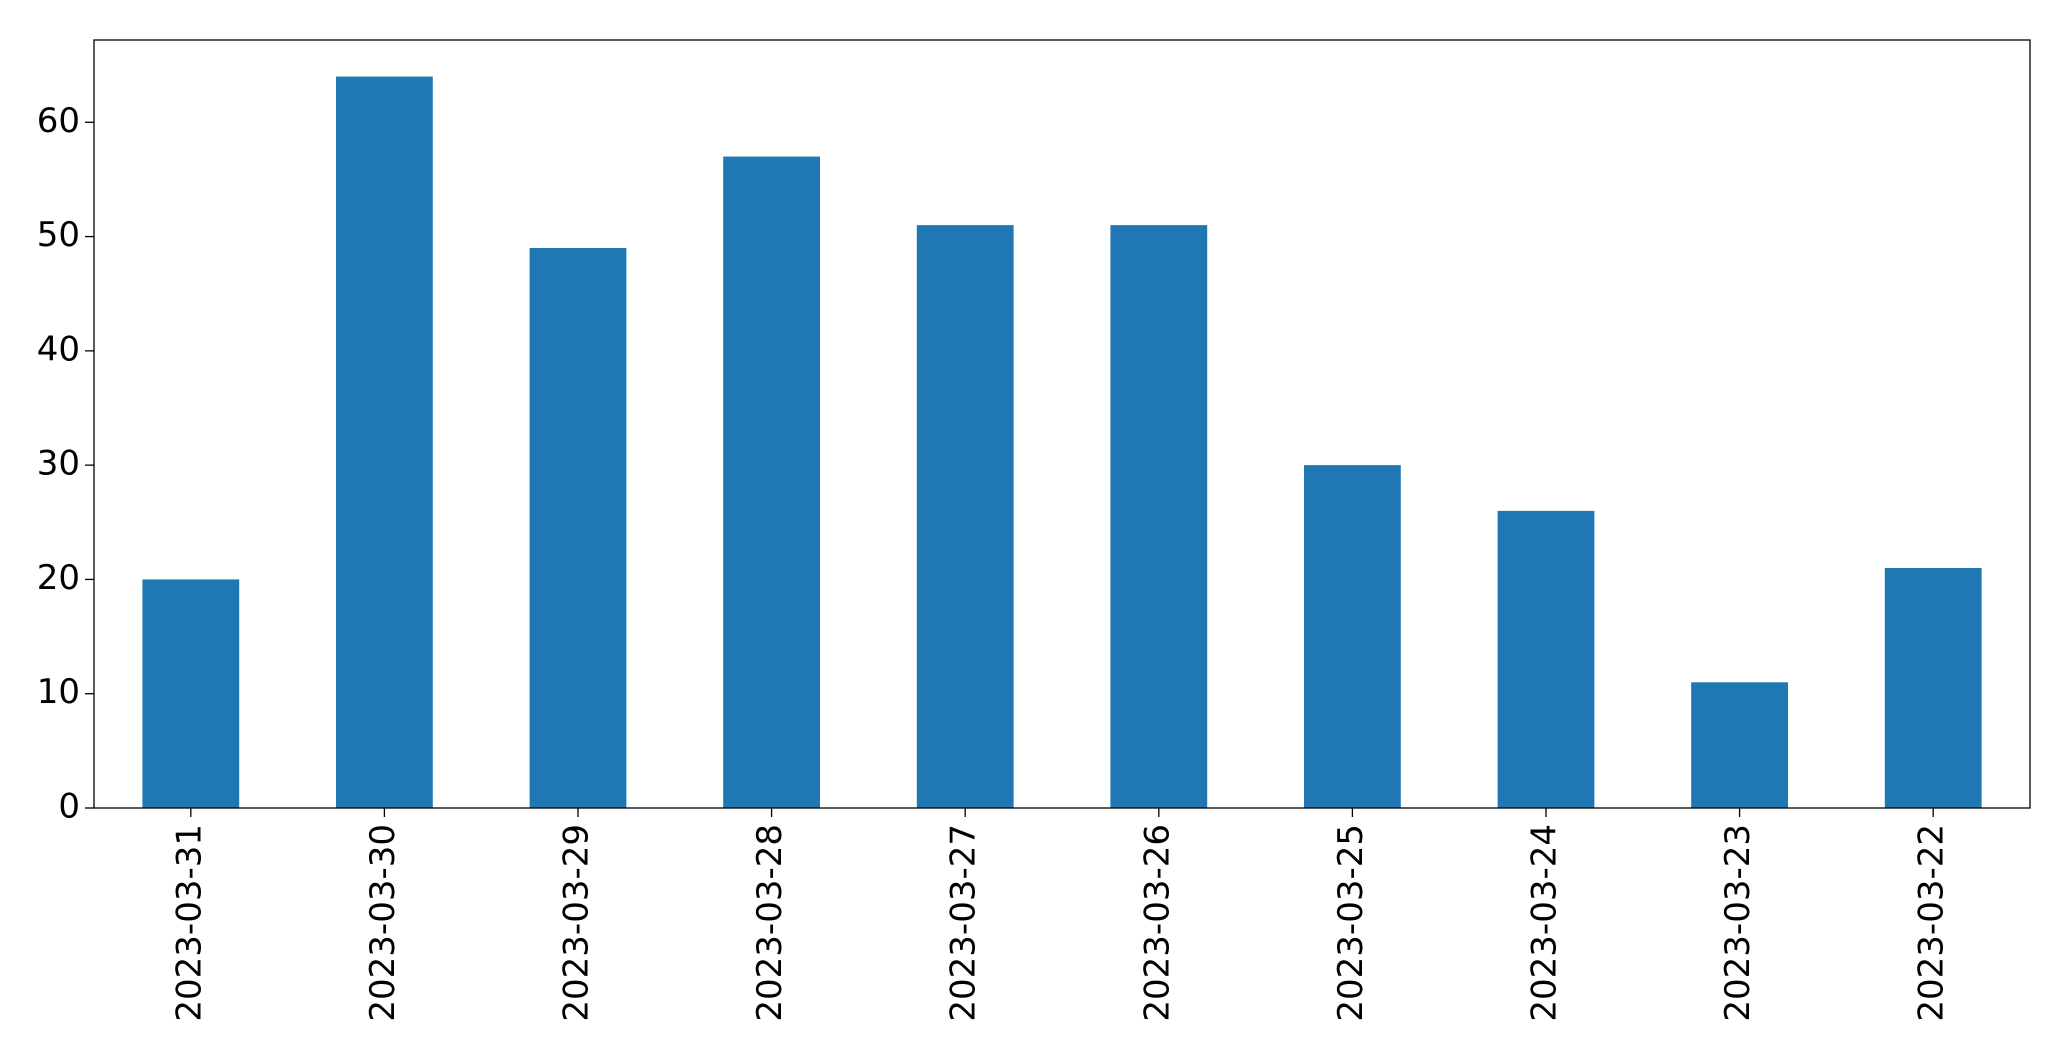 The image size is (2071, 1061). Describe the element at coordinates (1157, 923) in the screenshot. I see `x-tick-label: 2023-03-26` at that location.